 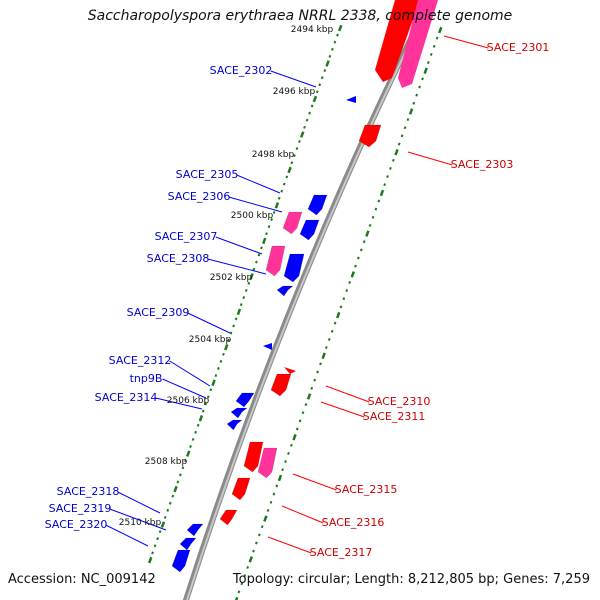 I want to click on kbp-label: 2496 kbp, so click(x=294, y=92).